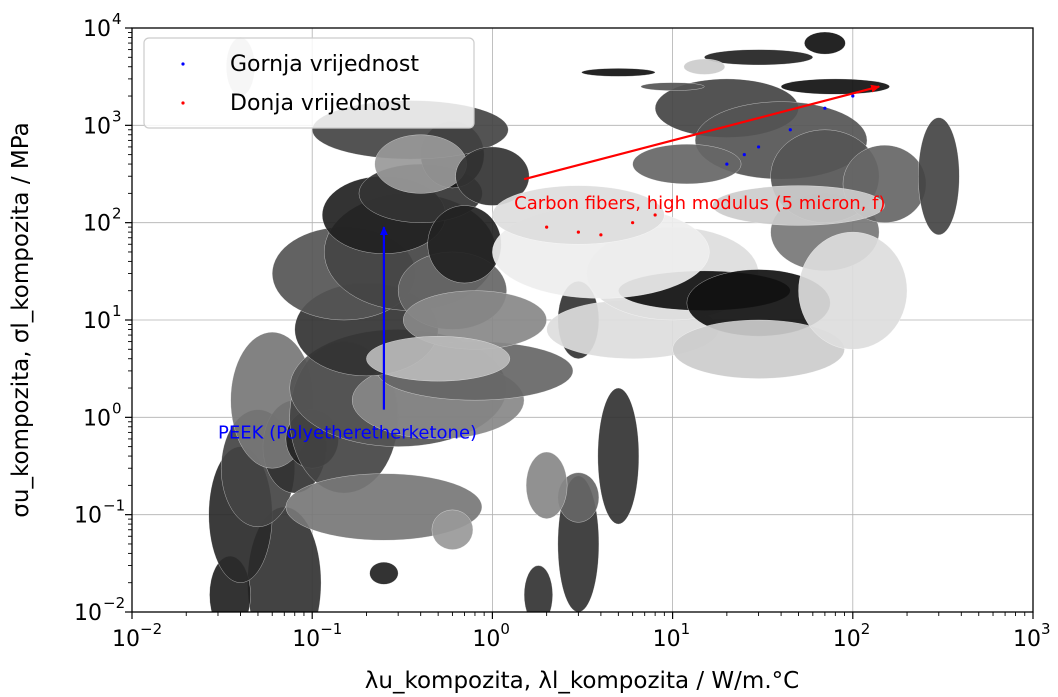 This screenshot has width=1058, height=697. What do you see at coordinates (331, 629) in the screenshot?
I see `x-tick-exponent: −1` at bounding box center [331, 629].